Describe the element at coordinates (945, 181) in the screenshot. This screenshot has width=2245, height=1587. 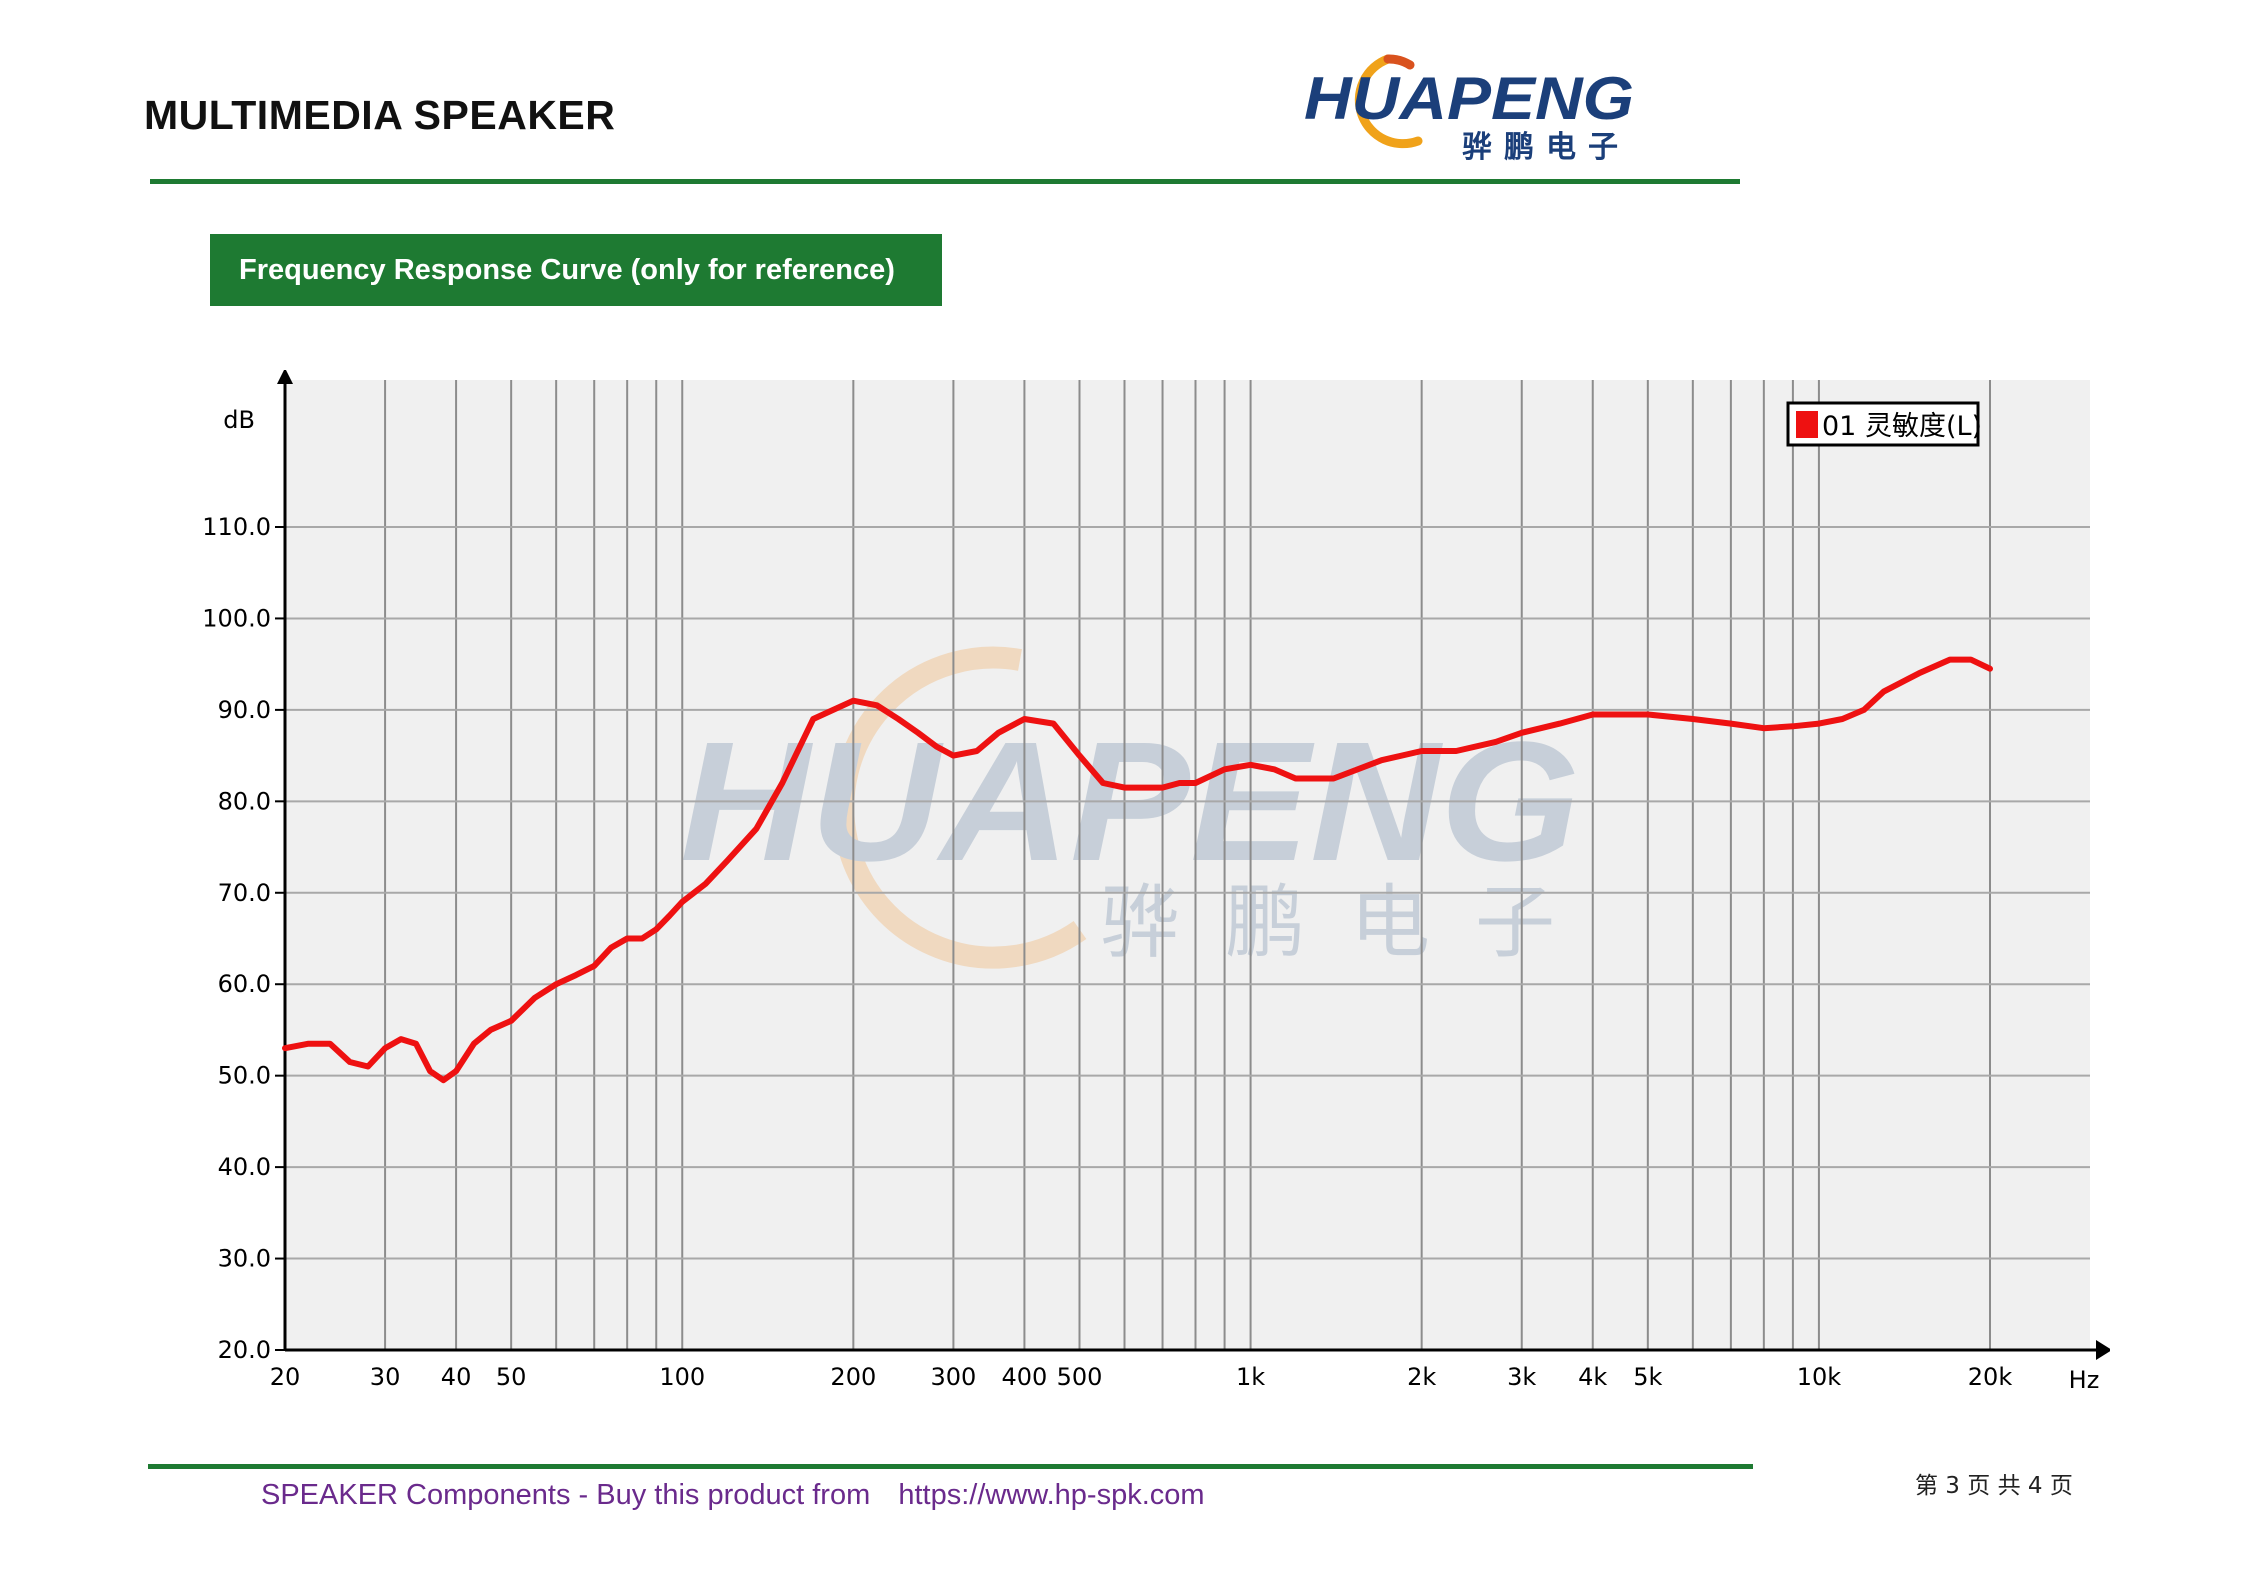
I see `header-divider` at that location.